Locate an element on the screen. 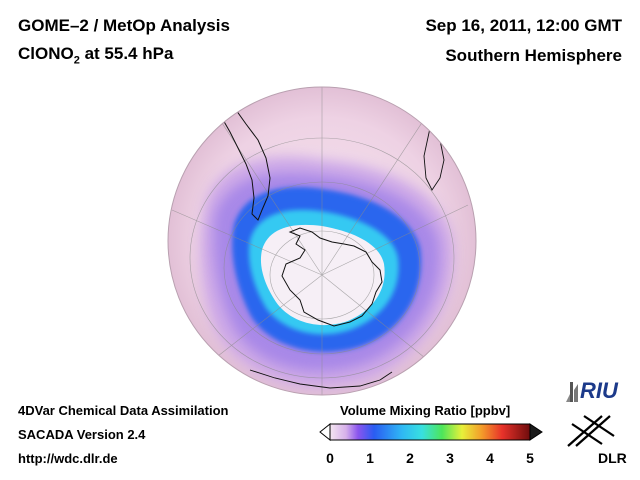  hemisphere-label: Southern Hemisphere is located at coordinates (533, 55).